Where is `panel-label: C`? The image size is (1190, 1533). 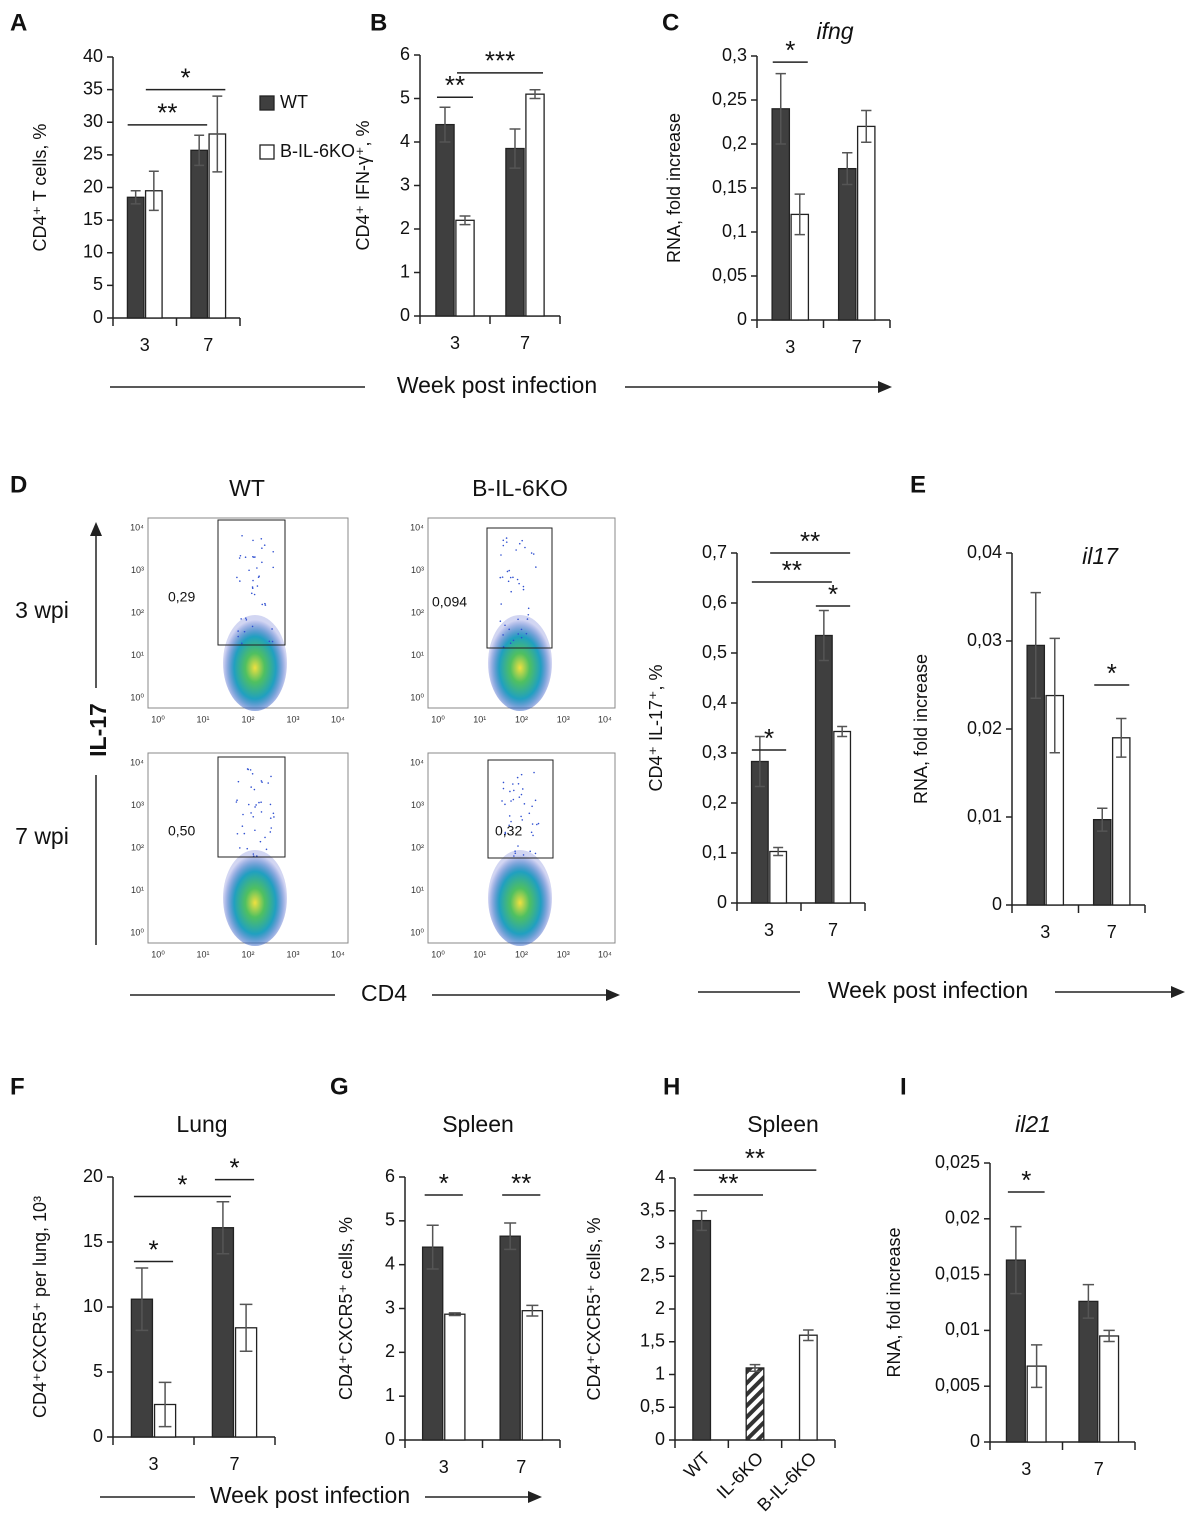 panel-label: C is located at coordinates (670, 22).